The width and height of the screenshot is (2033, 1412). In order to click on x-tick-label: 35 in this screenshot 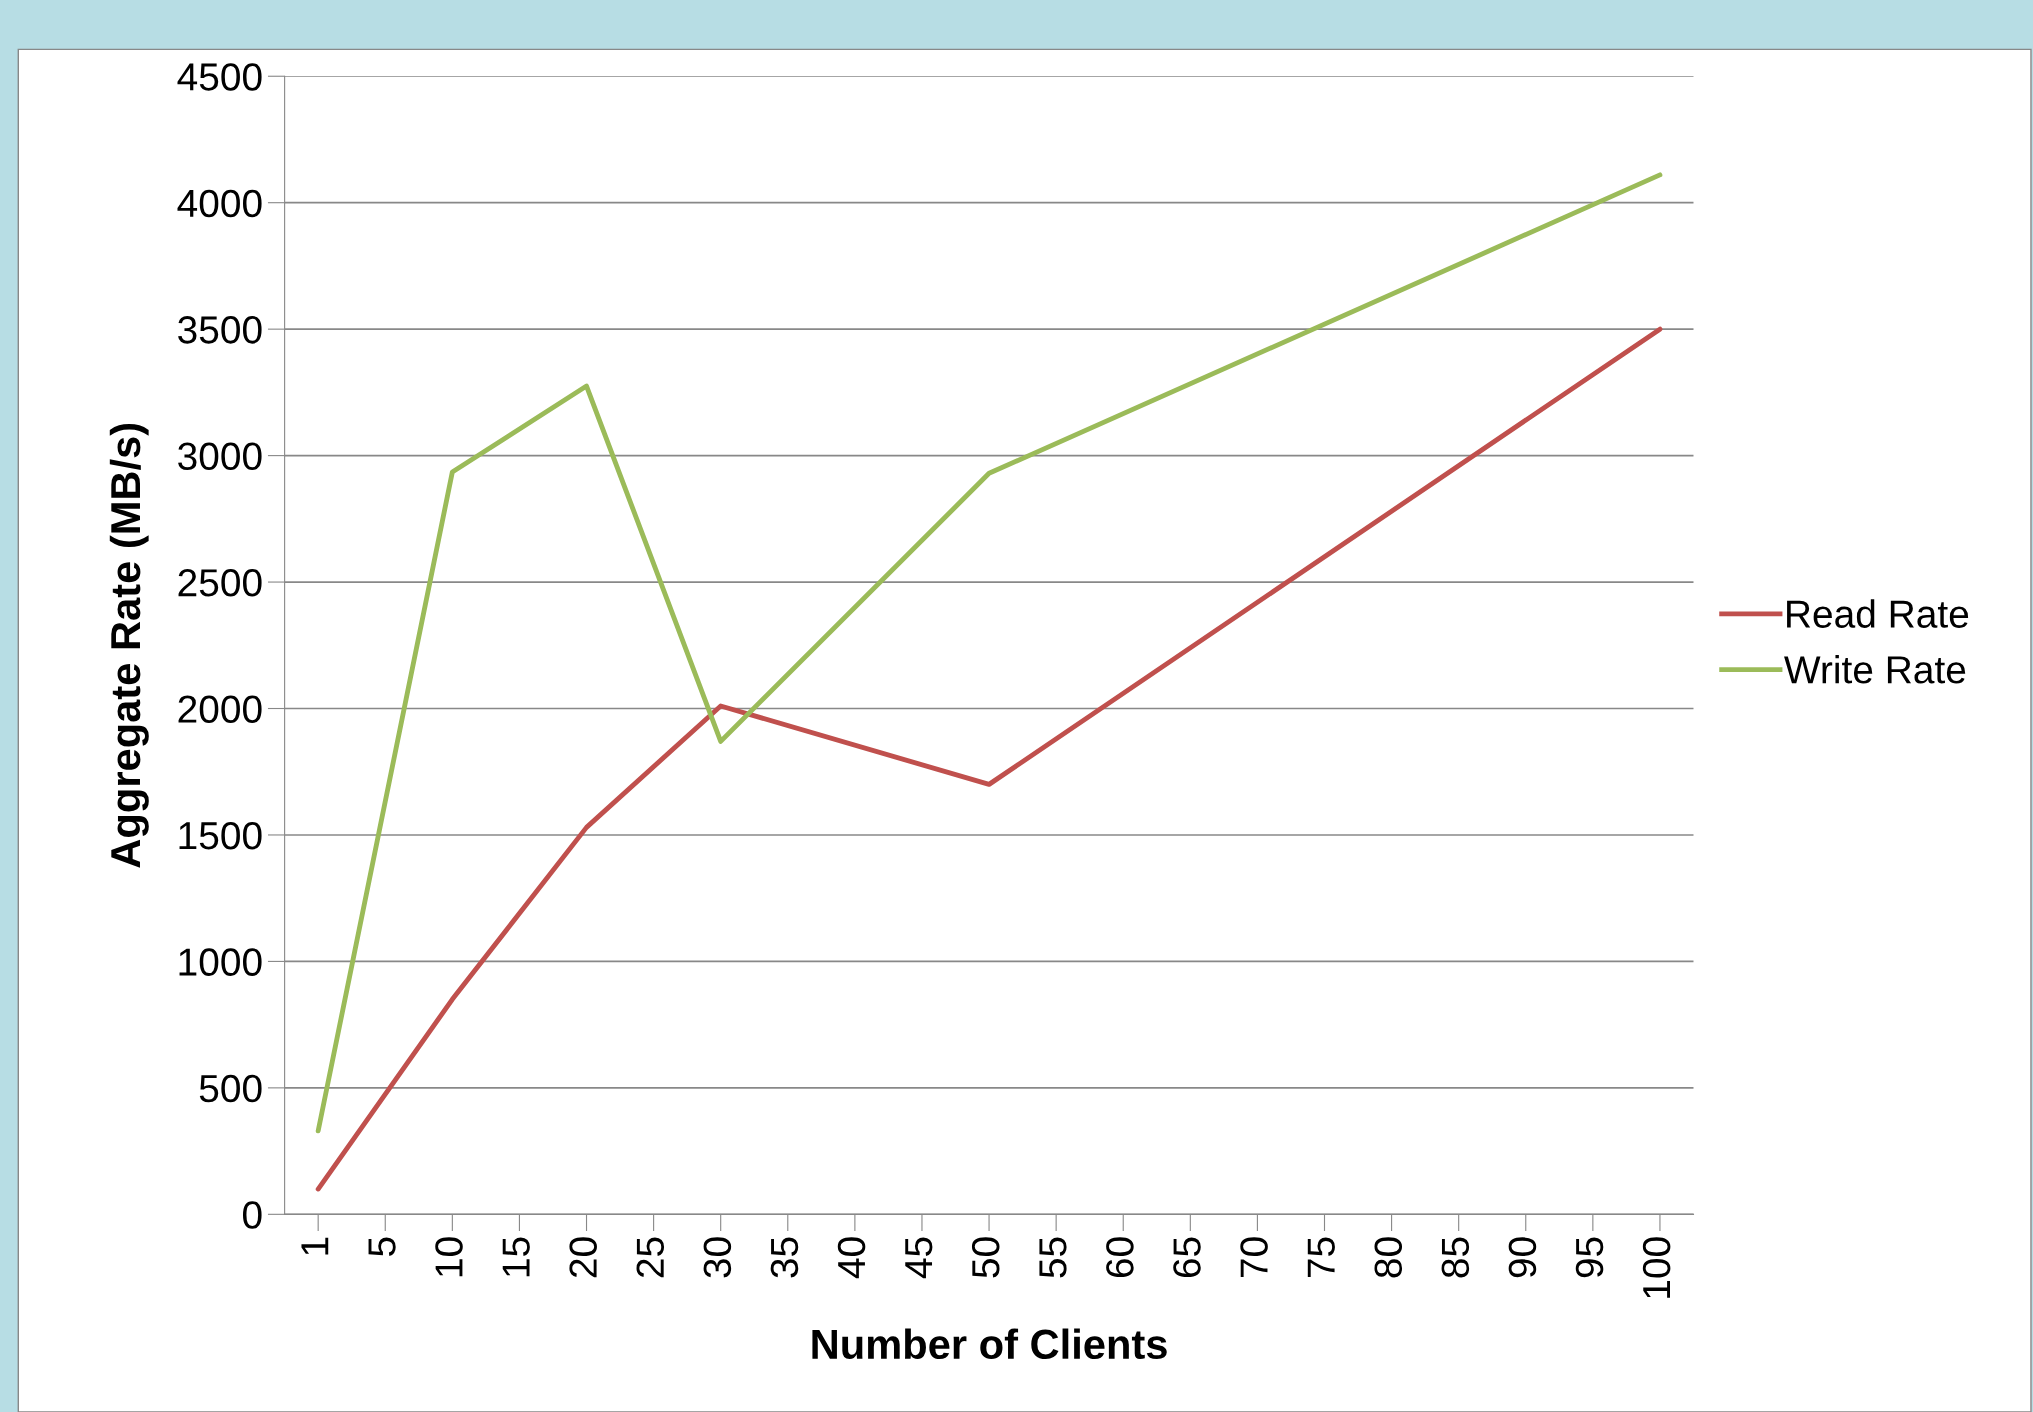, I will do `click(784, 1257)`.